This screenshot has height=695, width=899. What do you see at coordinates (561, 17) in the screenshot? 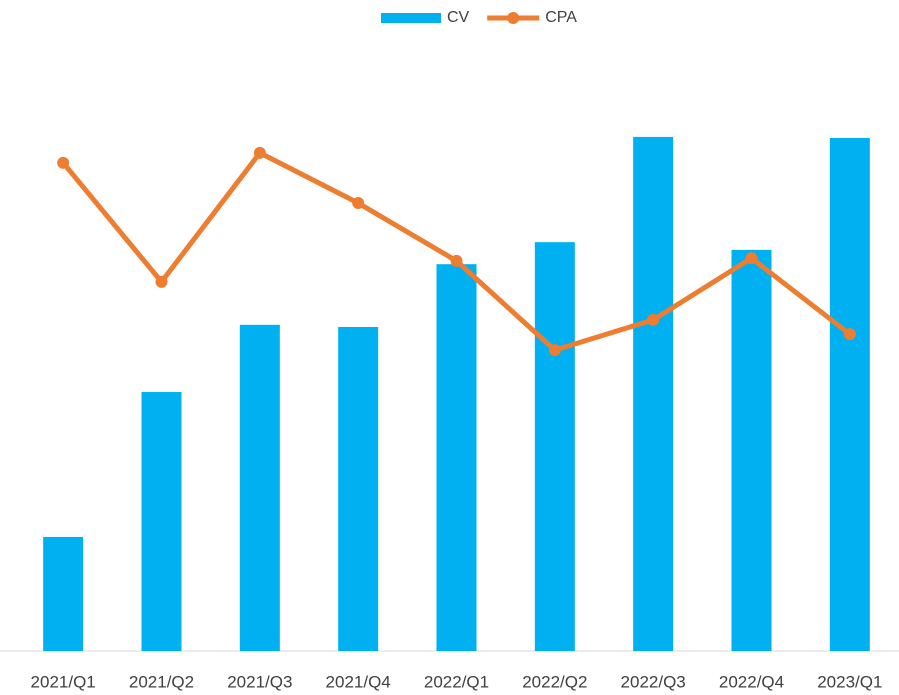
I see `legend-label: CPA` at bounding box center [561, 17].